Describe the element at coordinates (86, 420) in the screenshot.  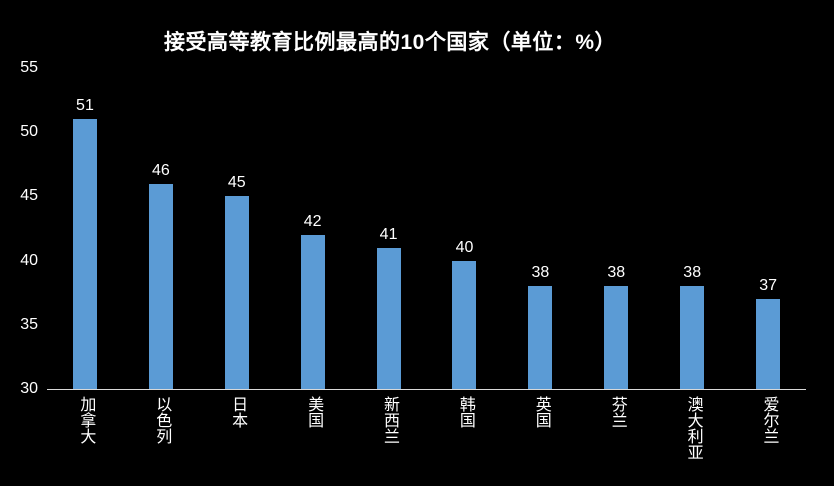
I see `x-axis-category-label: 加拿大` at that location.